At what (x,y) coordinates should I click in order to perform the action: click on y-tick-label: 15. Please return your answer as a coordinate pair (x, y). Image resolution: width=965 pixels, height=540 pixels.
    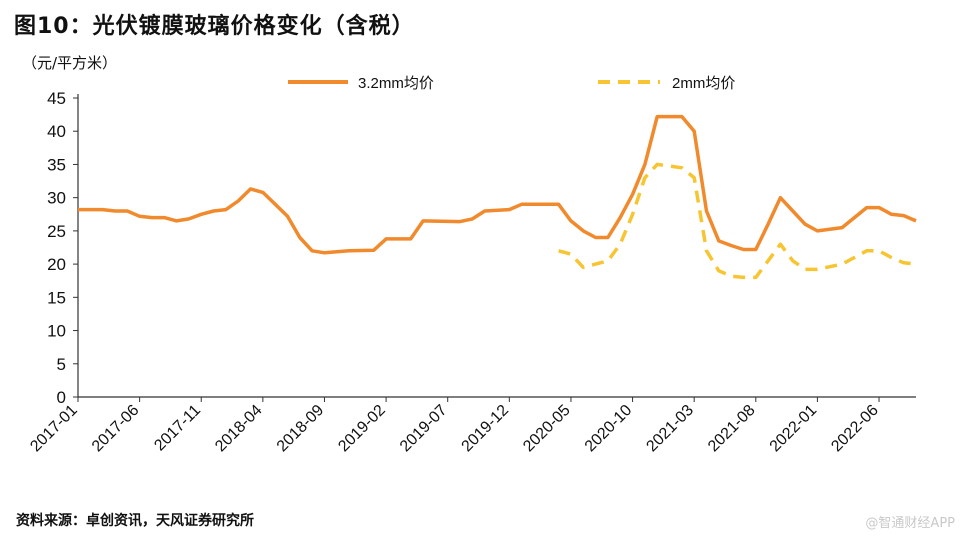
    Looking at the image, I should click on (56, 297).